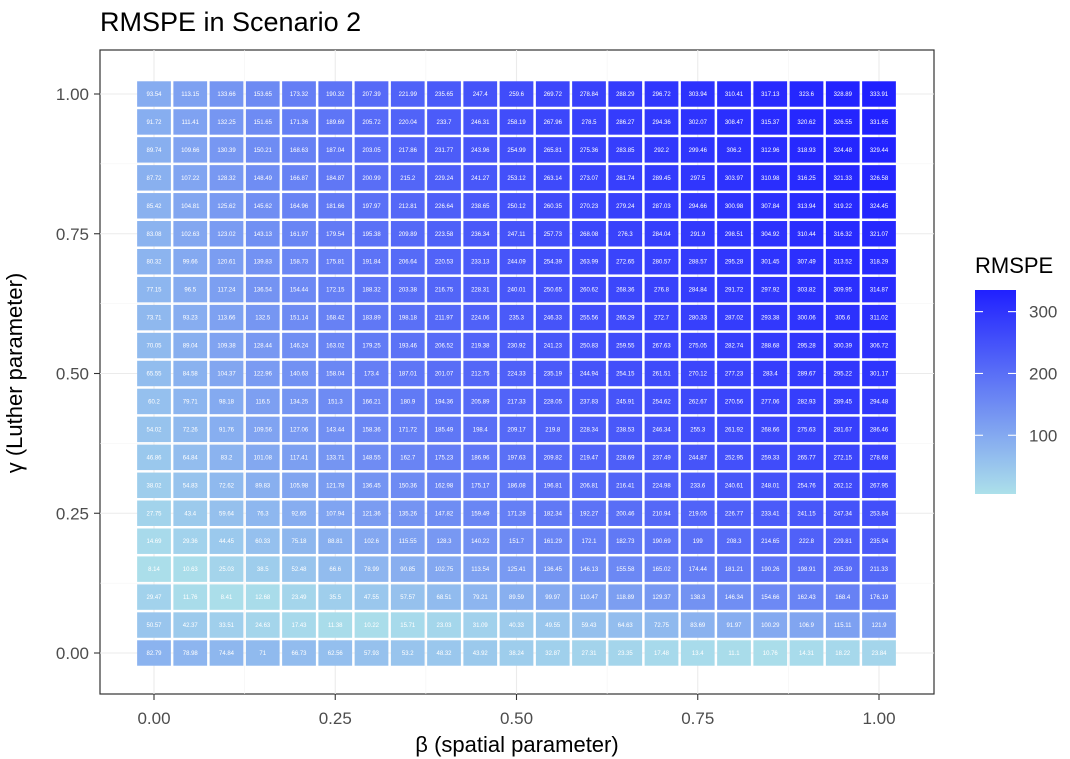 The width and height of the screenshot is (1070, 759). What do you see at coordinates (480, 123) in the screenshot?
I see `cell-value-label: 246.31` at bounding box center [480, 123].